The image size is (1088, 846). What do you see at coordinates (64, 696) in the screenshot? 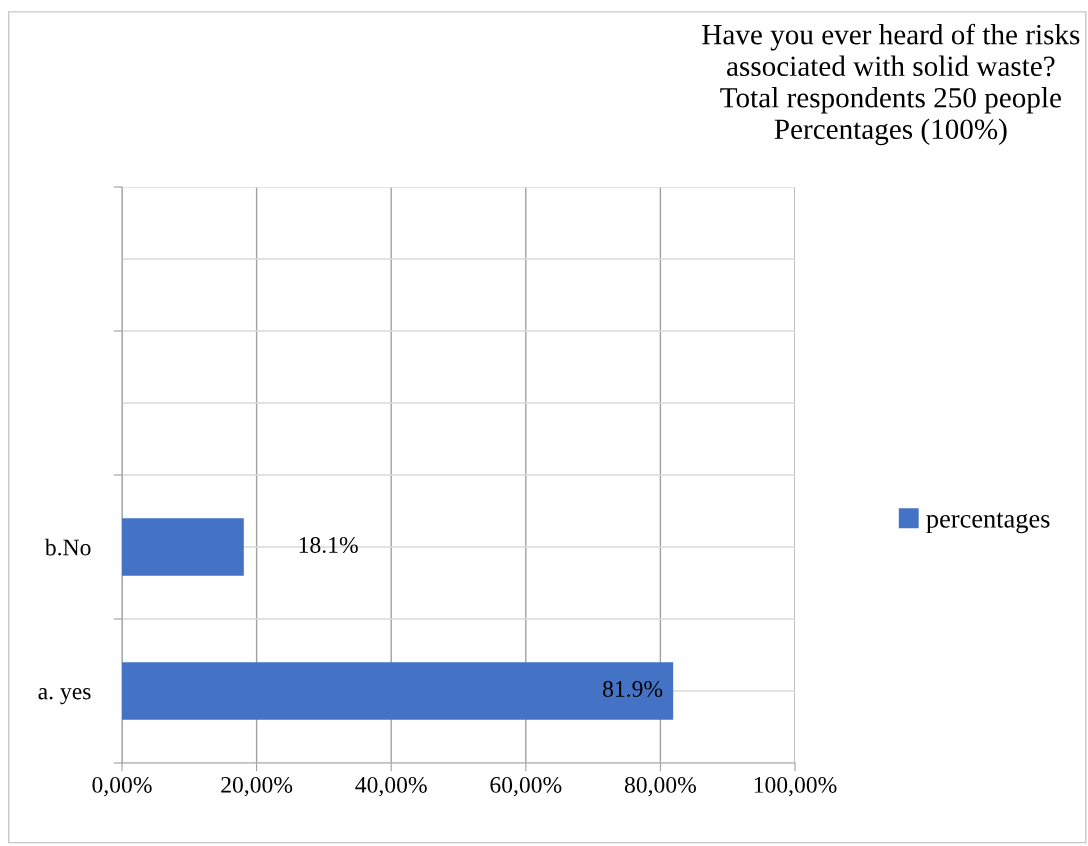
I see `y-tick-label: a. yes` at bounding box center [64, 696].